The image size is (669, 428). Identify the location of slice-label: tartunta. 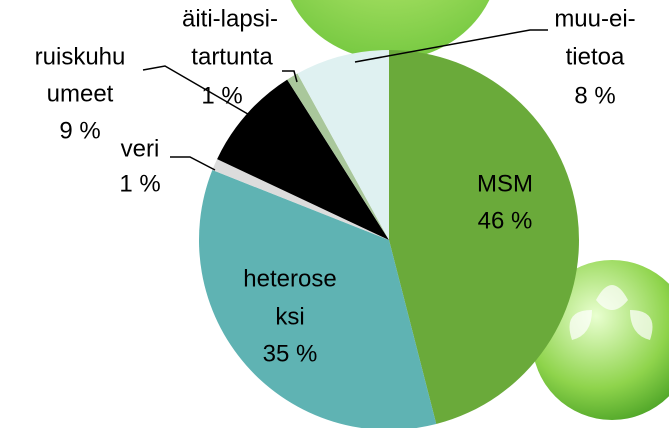
(232, 56).